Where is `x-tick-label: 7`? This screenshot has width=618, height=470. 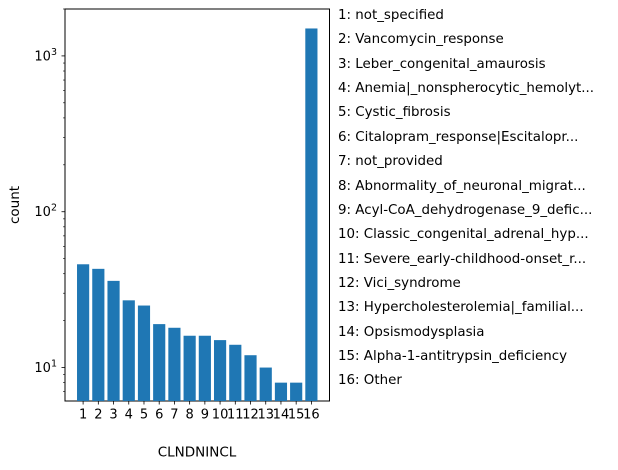
x-tick-label: 7 is located at coordinates (174, 415).